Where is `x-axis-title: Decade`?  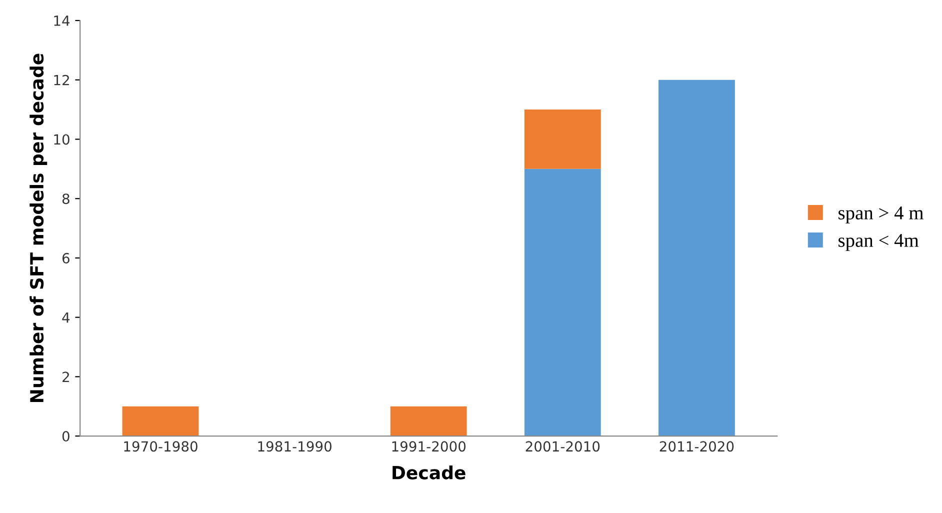
x-axis-title: Decade is located at coordinates (429, 472).